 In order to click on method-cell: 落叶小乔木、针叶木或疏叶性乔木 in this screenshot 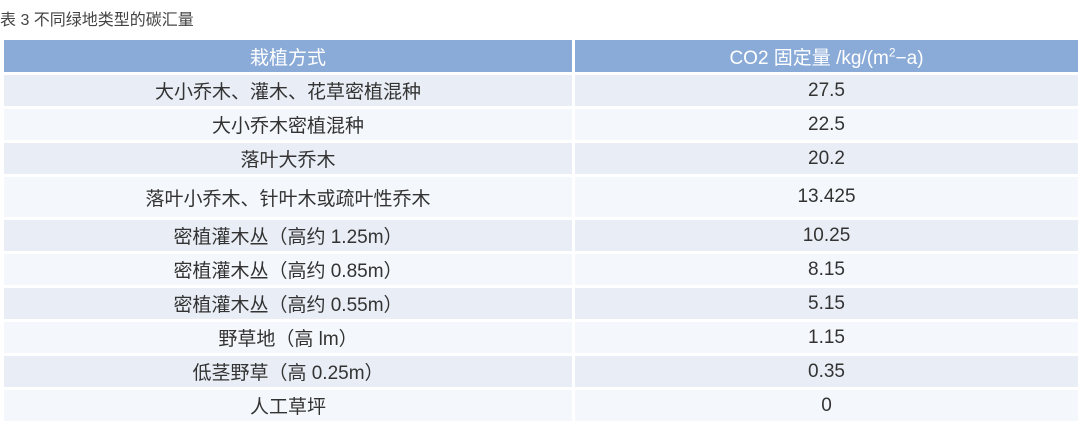, I will do `click(289, 197)`.